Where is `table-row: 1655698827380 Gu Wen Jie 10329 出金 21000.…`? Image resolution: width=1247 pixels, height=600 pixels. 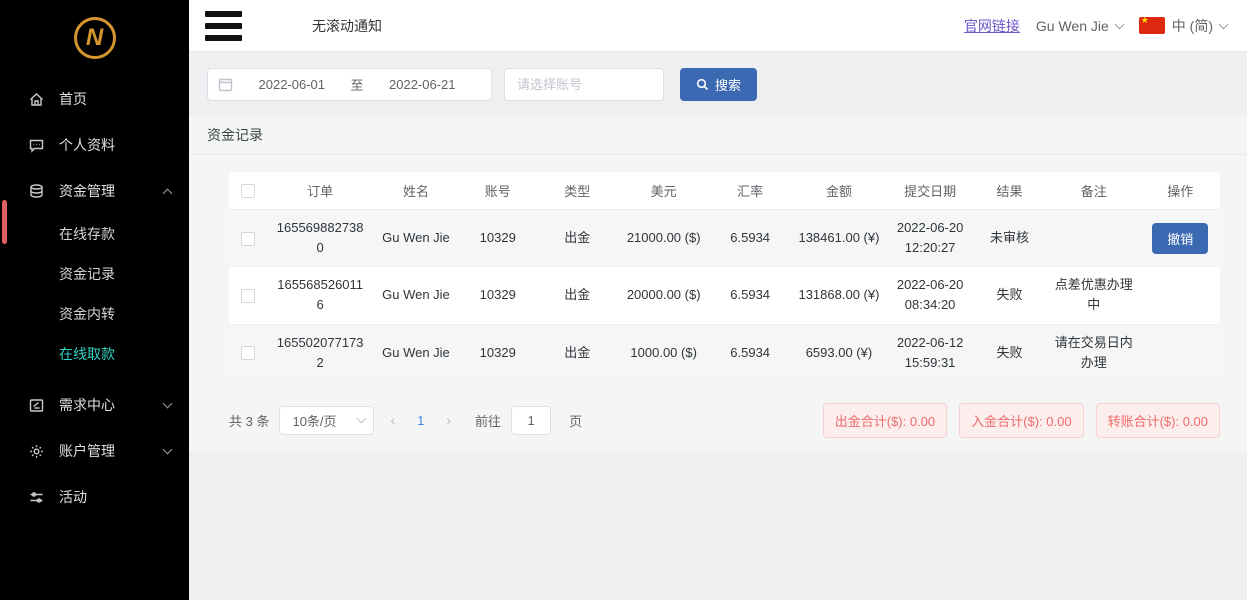 table-row: 1655698827380 Gu Wen Jie 10329 出金 21000.… is located at coordinates (724, 238).